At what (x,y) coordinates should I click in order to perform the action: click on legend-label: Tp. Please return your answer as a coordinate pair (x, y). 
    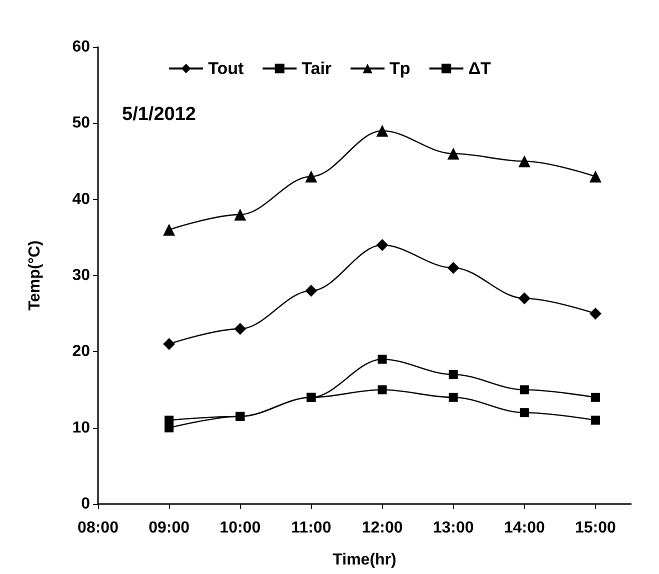
    Looking at the image, I should click on (400, 68).